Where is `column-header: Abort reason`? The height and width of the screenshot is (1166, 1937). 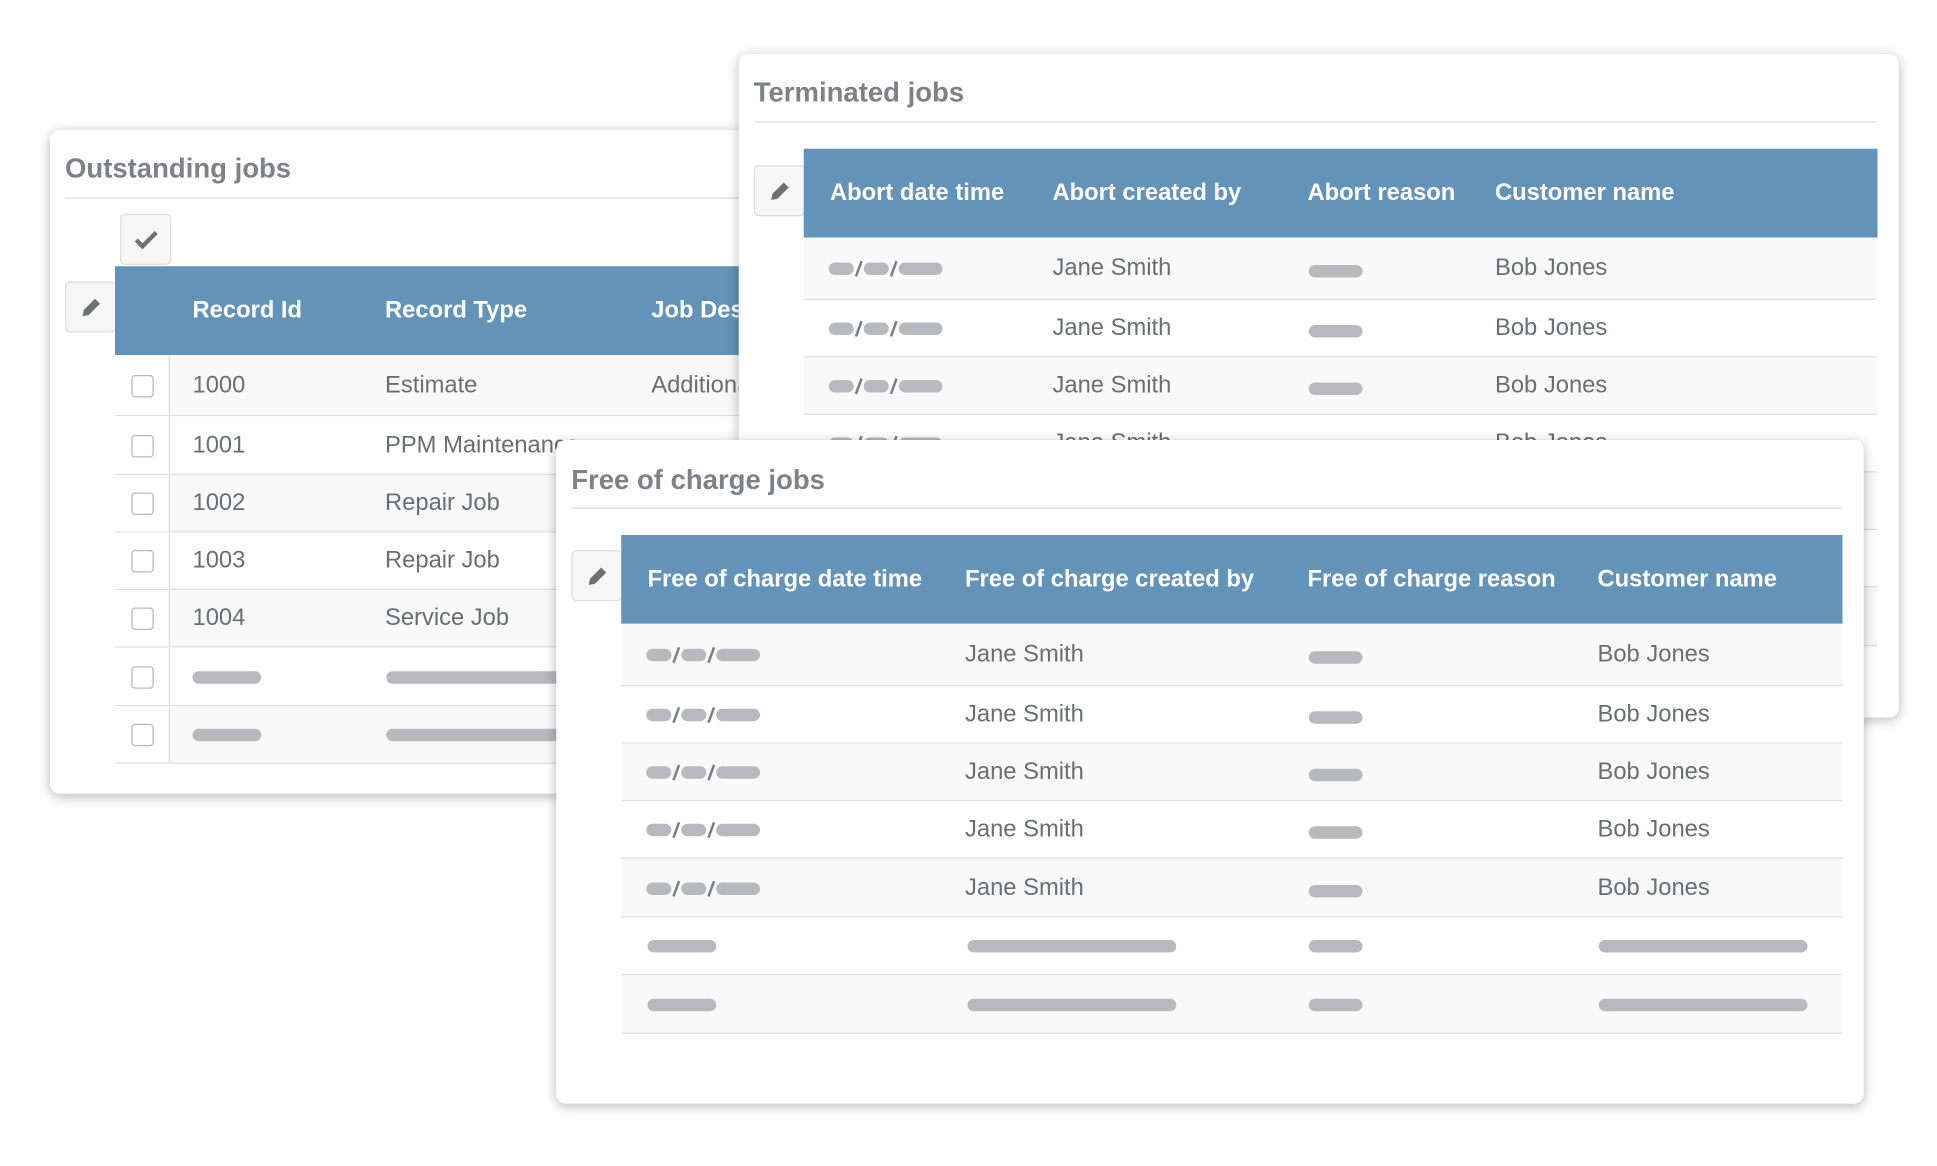
column-header: Abort reason is located at coordinates (1381, 192).